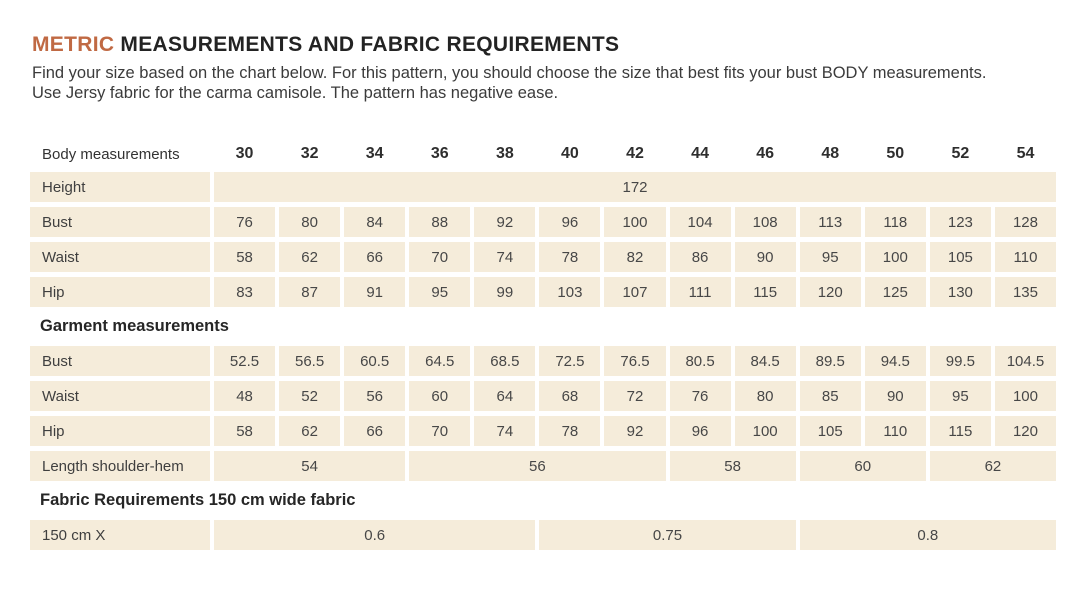  I want to click on value-cell: 104.5, so click(1025, 361).